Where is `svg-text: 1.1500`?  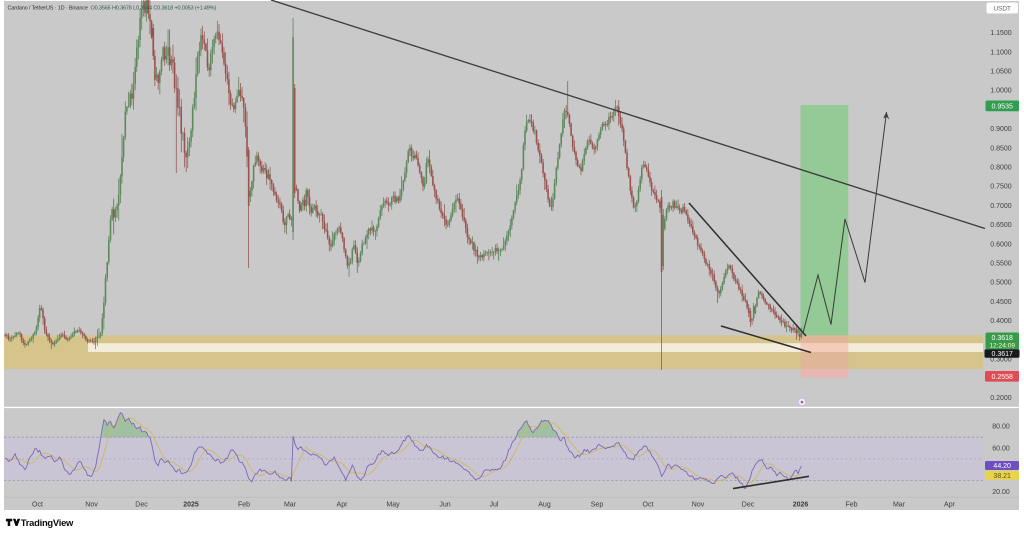 svg-text: 1.1500 is located at coordinates (1001, 33).